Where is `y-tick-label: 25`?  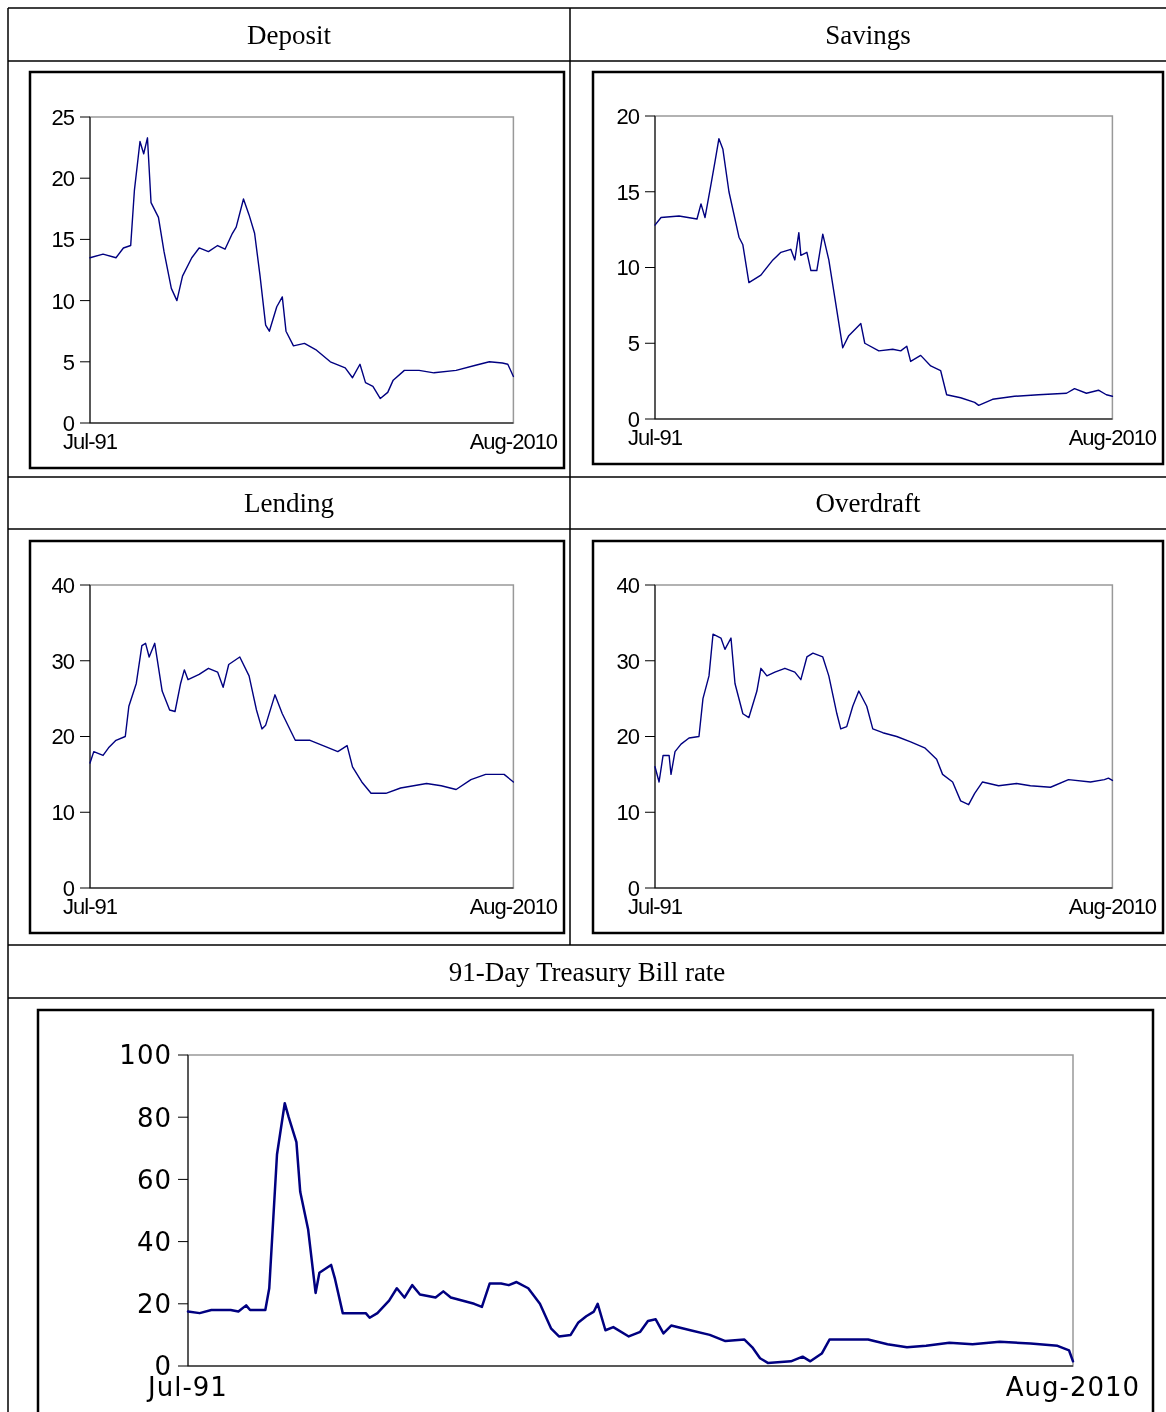
y-tick-label: 25 is located at coordinates (63, 117).